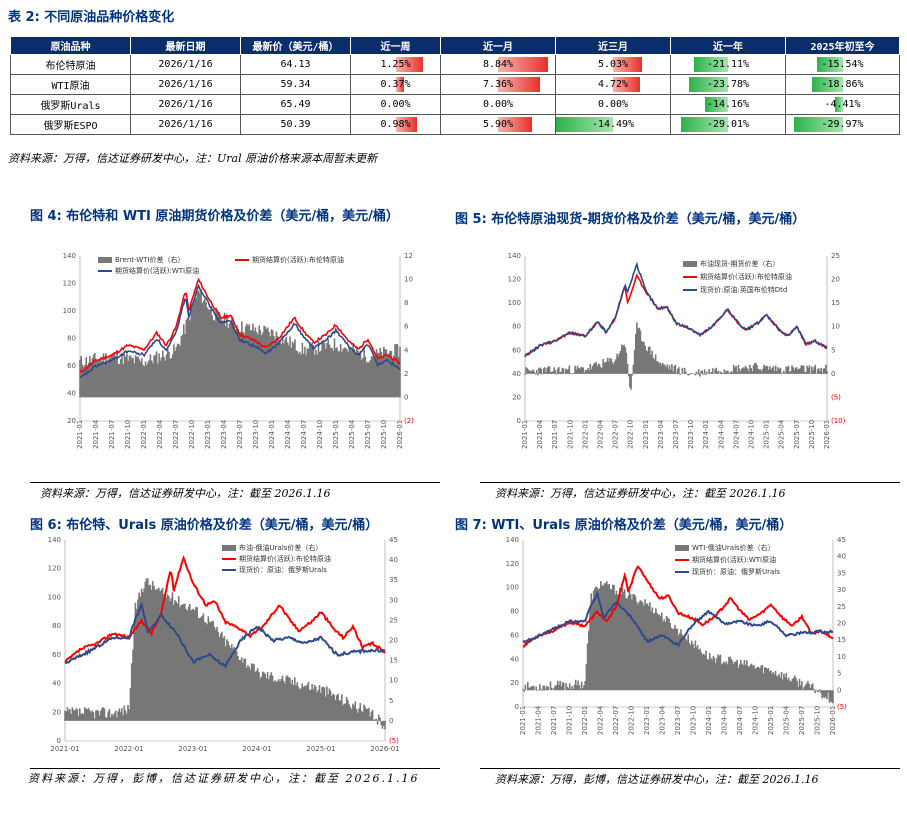  Describe the element at coordinates (797, 434) in the screenshot. I see `x-tick: 2025-07` at that location.